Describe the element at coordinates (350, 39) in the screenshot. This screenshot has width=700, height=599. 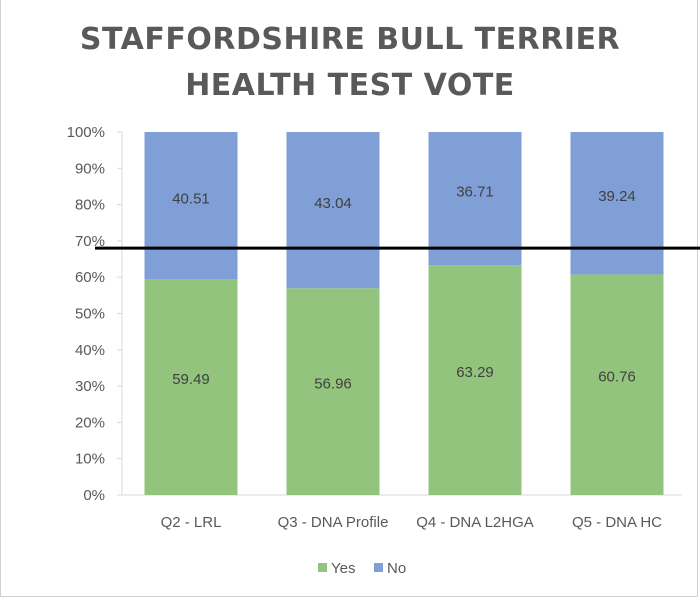
I see `chart-title-line-1: STAFFORDSHIRE BULL TERRIER` at that location.